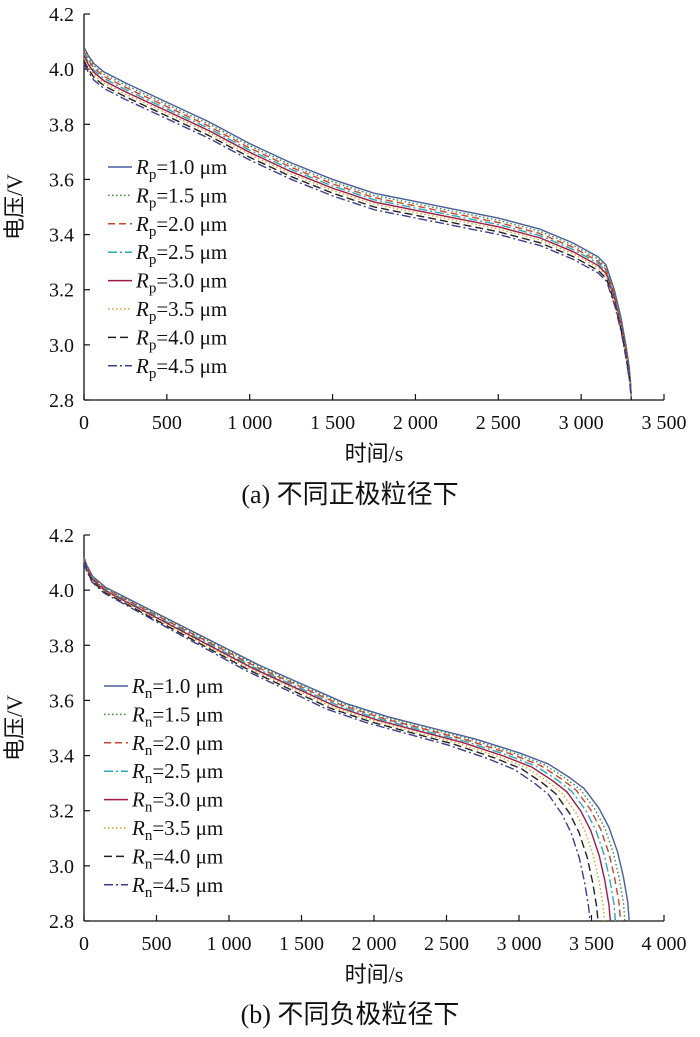 Image resolution: width=700 pixels, height=1037 pixels. What do you see at coordinates (350, 1014) in the screenshot?
I see `panel-caption: (b) 不同负极粒径下` at bounding box center [350, 1014].